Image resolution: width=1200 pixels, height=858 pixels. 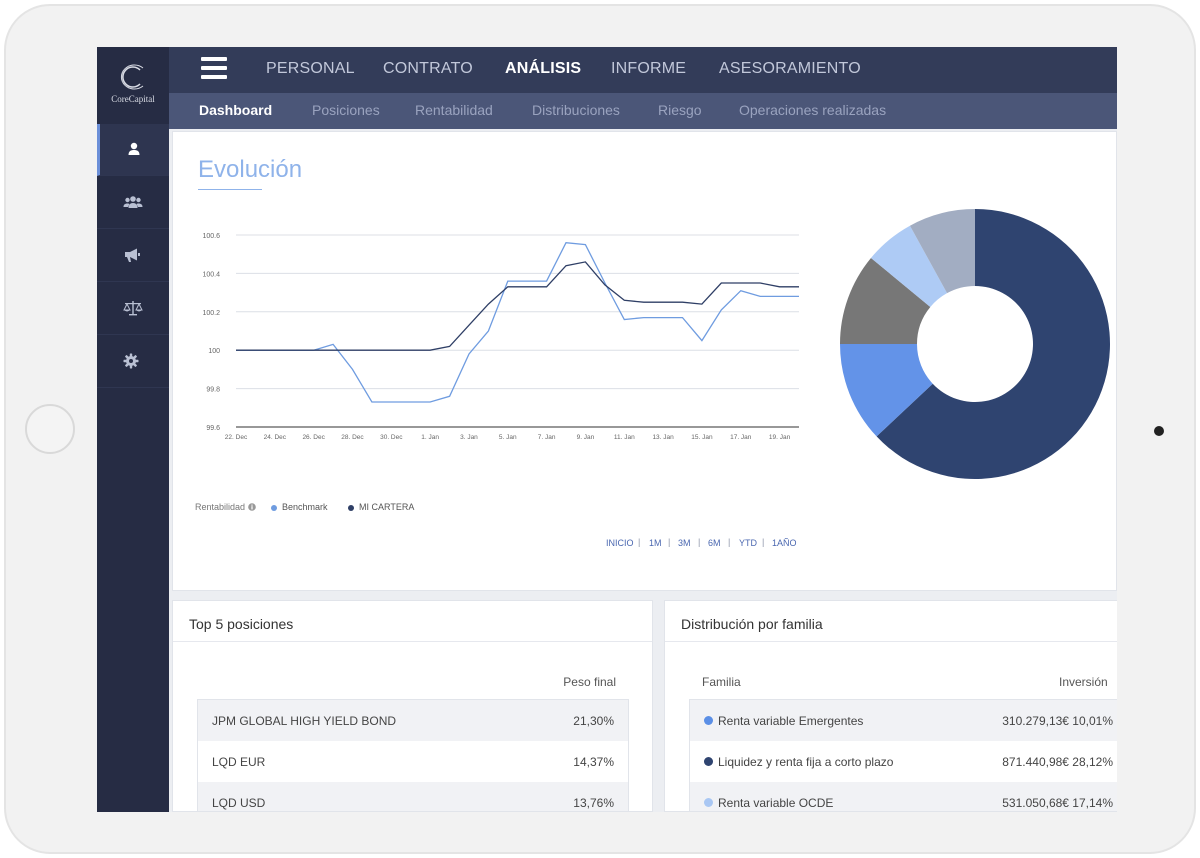 I want to click on x-tick-label: 5. Jan, so click(x=508, y=437).